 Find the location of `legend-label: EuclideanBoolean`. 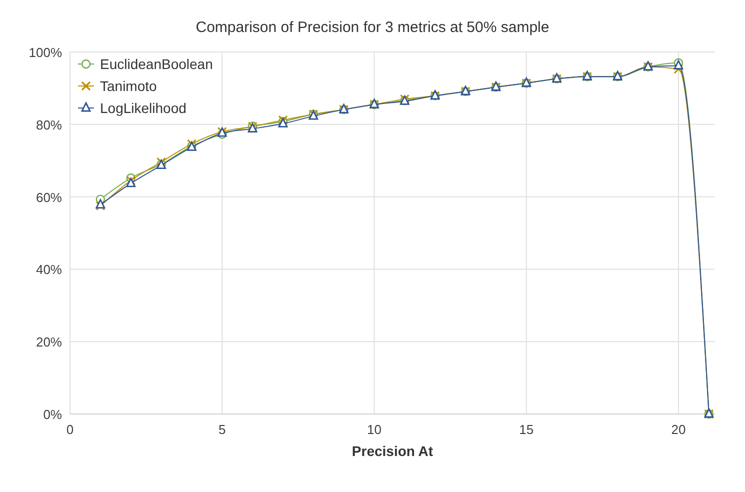

legend-label: EuclideanBoolean is located at coordinates (156, 64).